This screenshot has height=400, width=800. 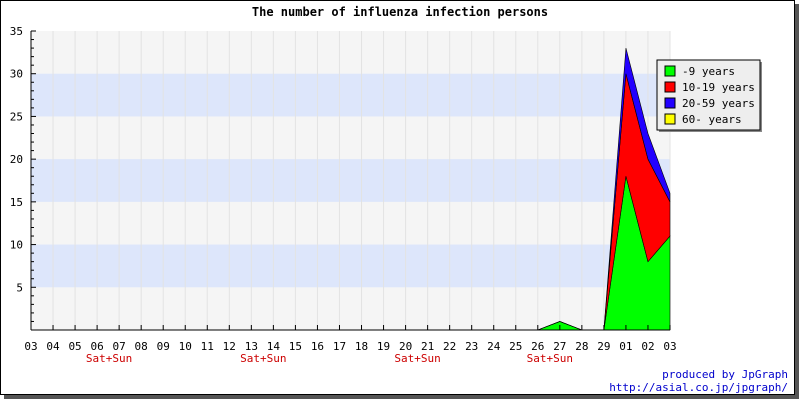 What do you see at coordinates (329, 358) in the screenshot?
I see `weekend-labels: Sat+Sun Sat+Sun Sat+Sun Sat+Sun` at bounding box center [329, 358].